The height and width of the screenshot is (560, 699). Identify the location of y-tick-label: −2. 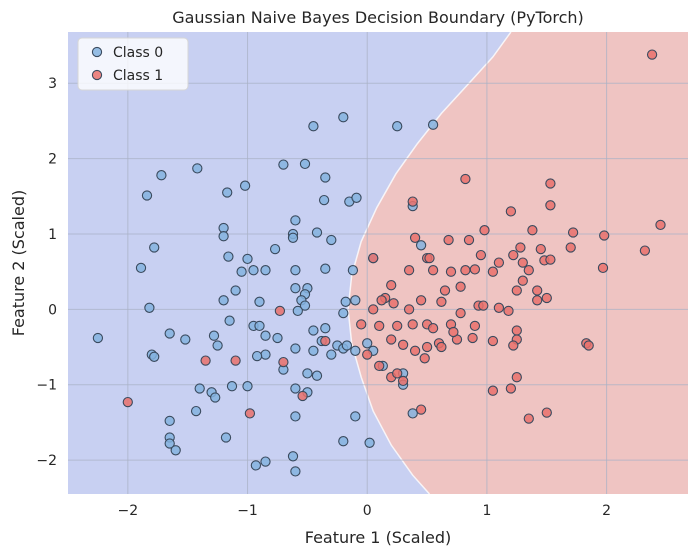
(46, 461).